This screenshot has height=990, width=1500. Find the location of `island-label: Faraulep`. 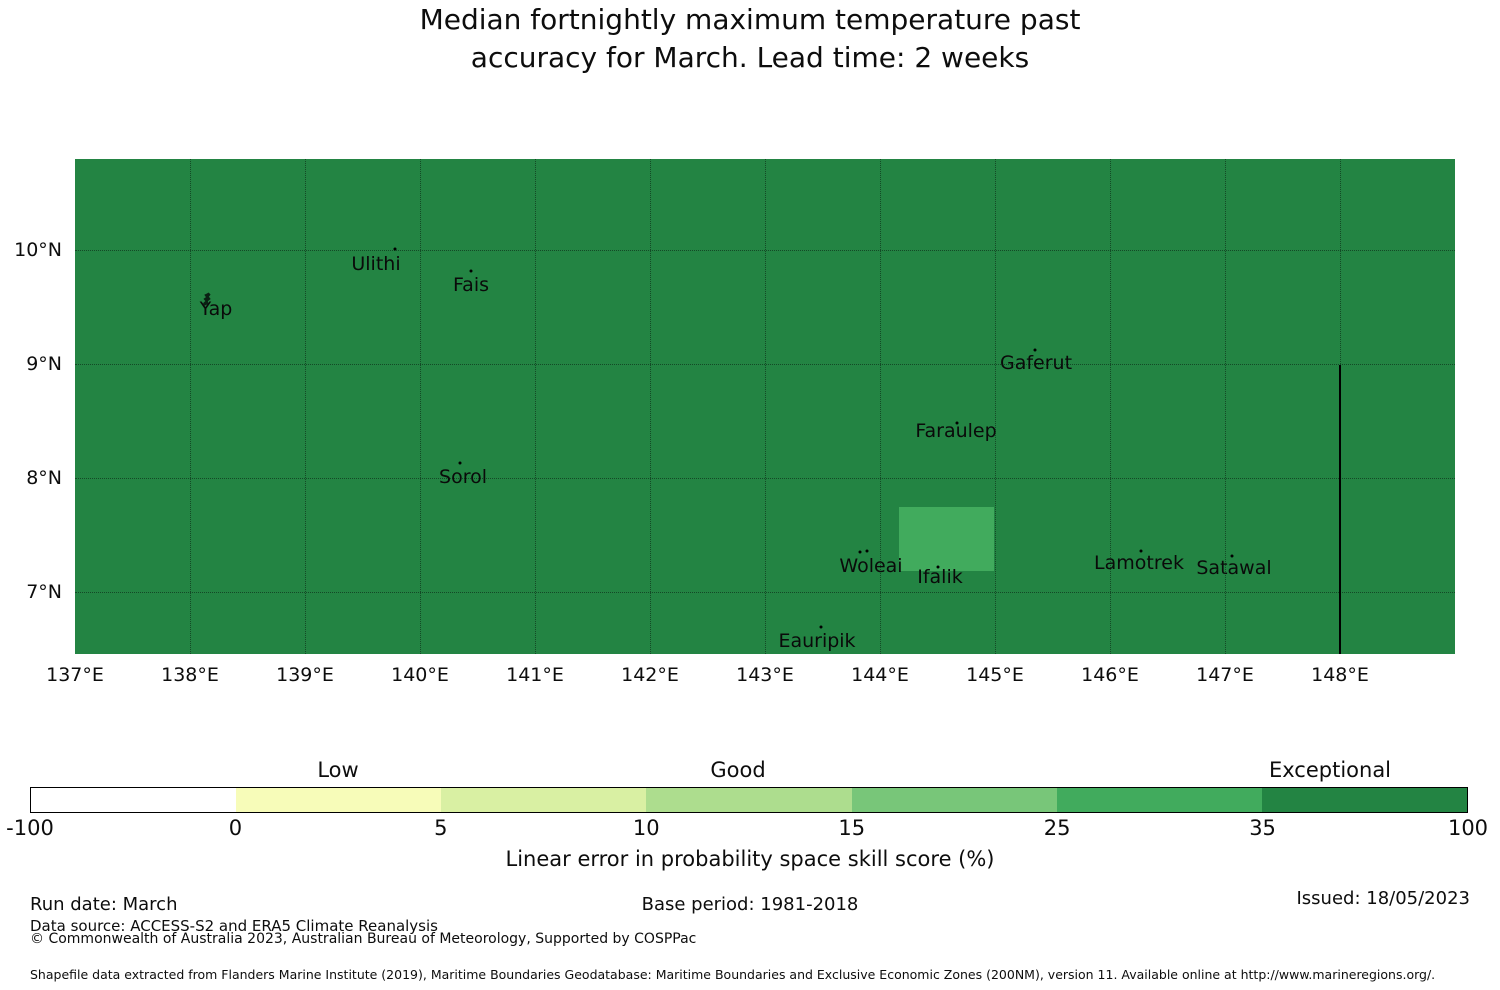

island-label: Faraulep is located at coordinates (956, 431).